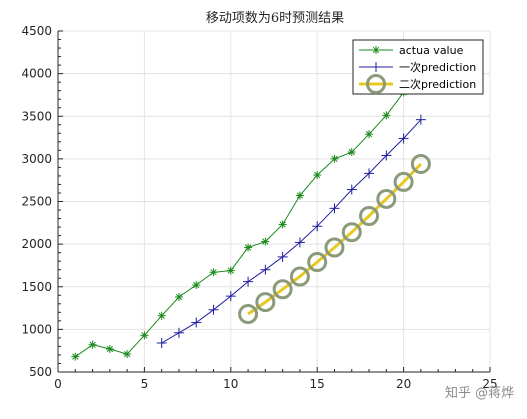 This screenshot has width=527, height=419. I want to click on legend-entry: actua value, so click(411, 50).